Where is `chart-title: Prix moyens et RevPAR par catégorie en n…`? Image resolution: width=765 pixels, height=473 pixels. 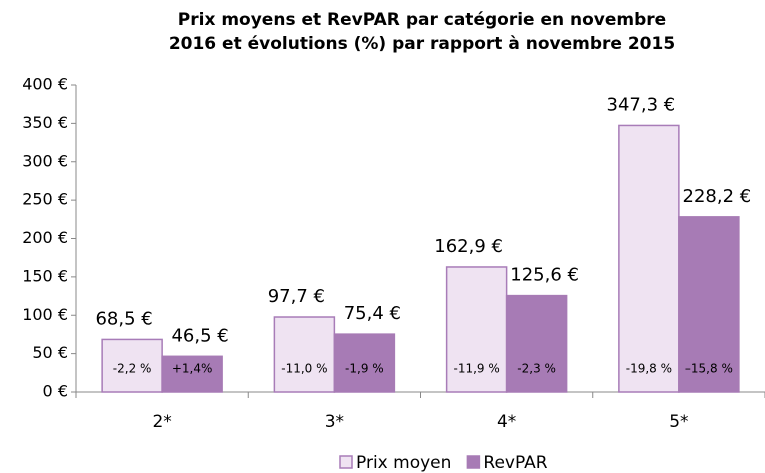 chart-title: Prix moyens et RevPAR par catégorie en n… is located at coordinates (422, 20).